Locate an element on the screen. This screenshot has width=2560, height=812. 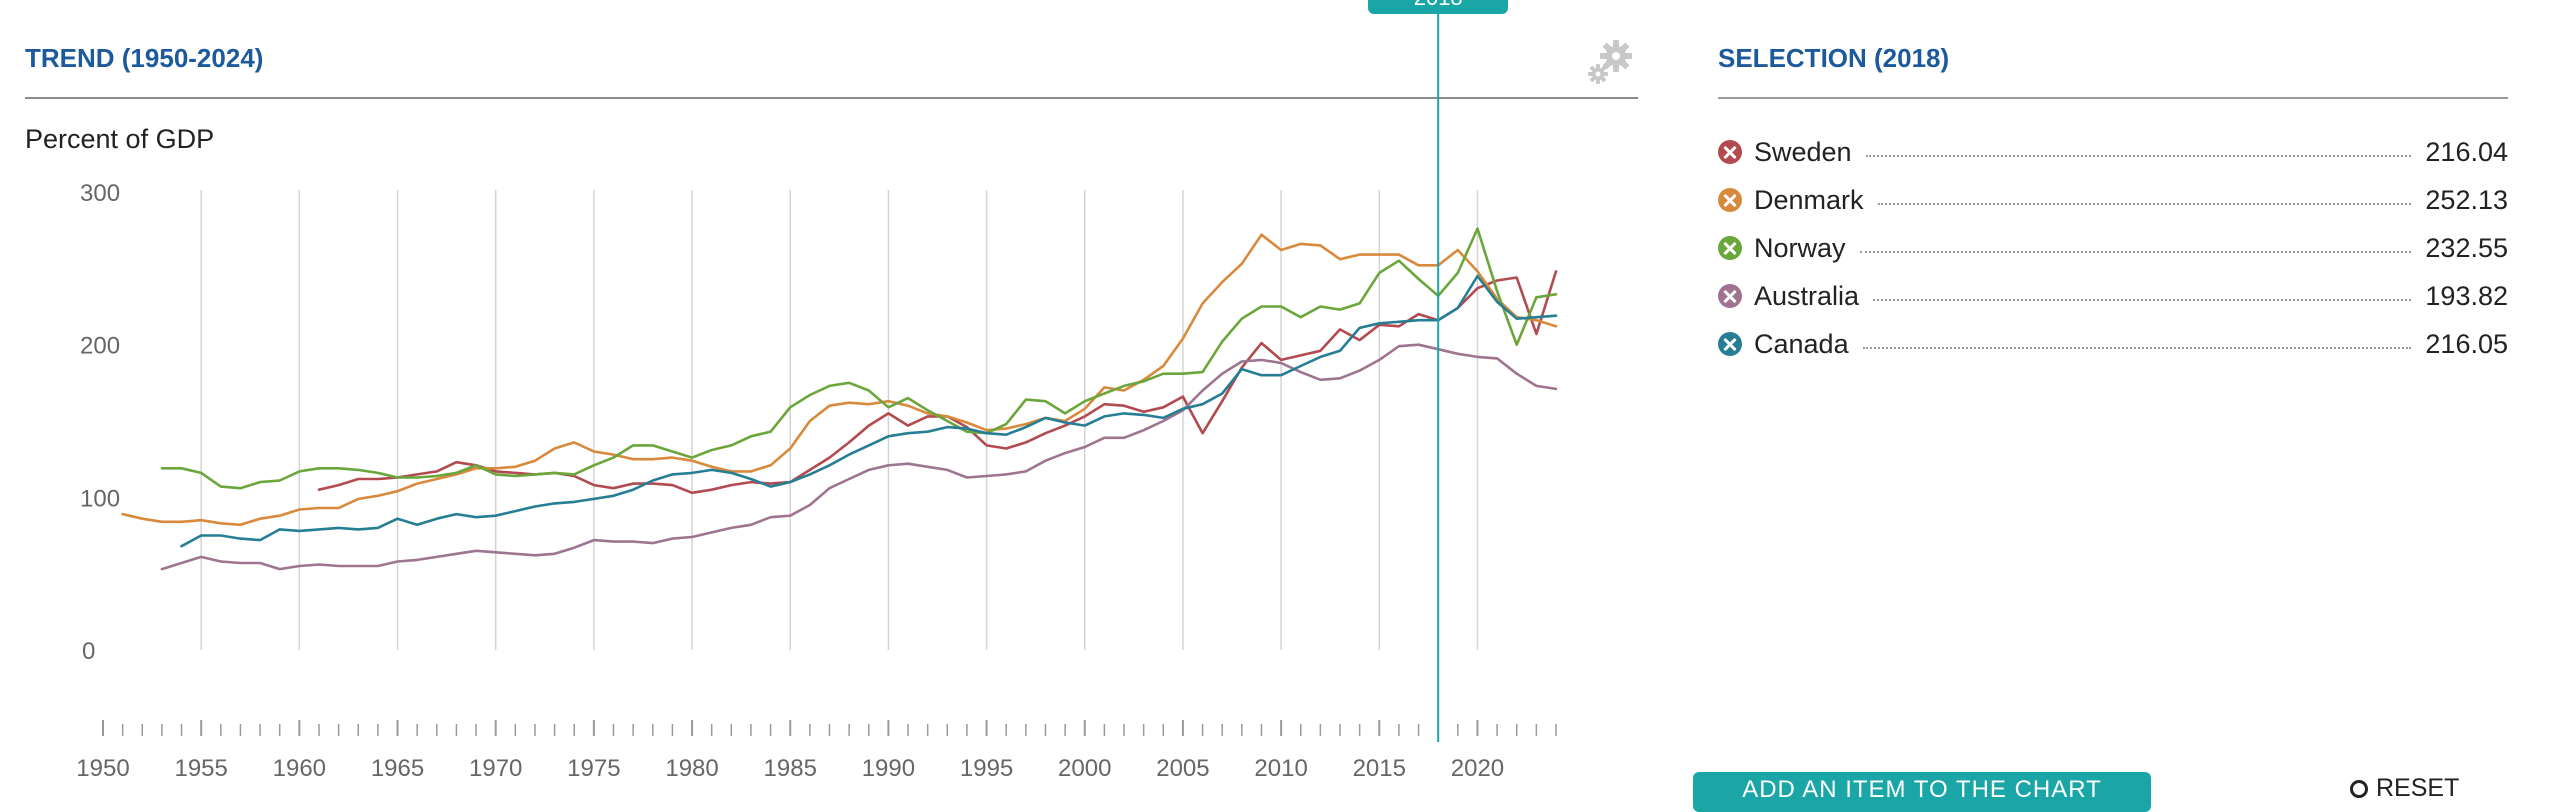
selection-item-name: Australia is located at coordinates (1807, 295).